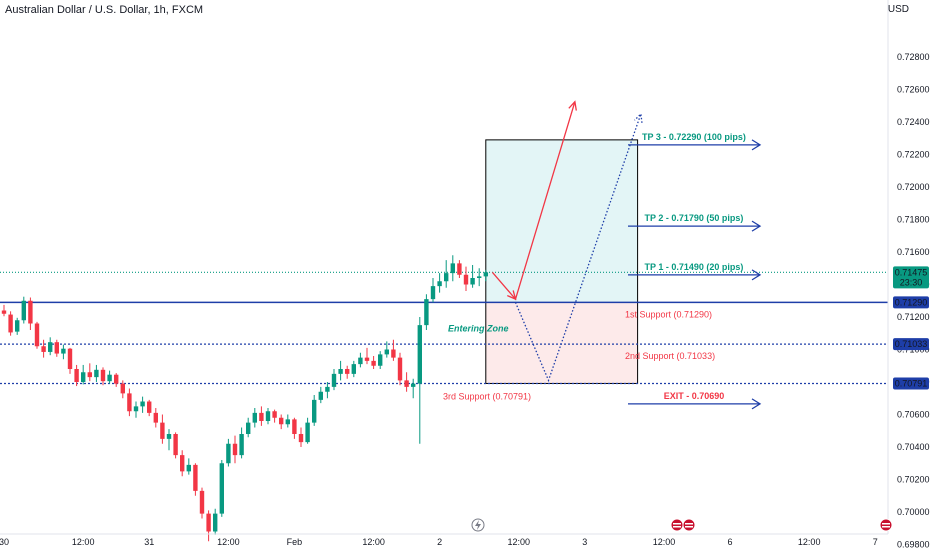 The height and width of the screenshot is (550, 932). Describe the element at coordinates (561, 343) in the screenshot. I see `stop-zone` at that location.